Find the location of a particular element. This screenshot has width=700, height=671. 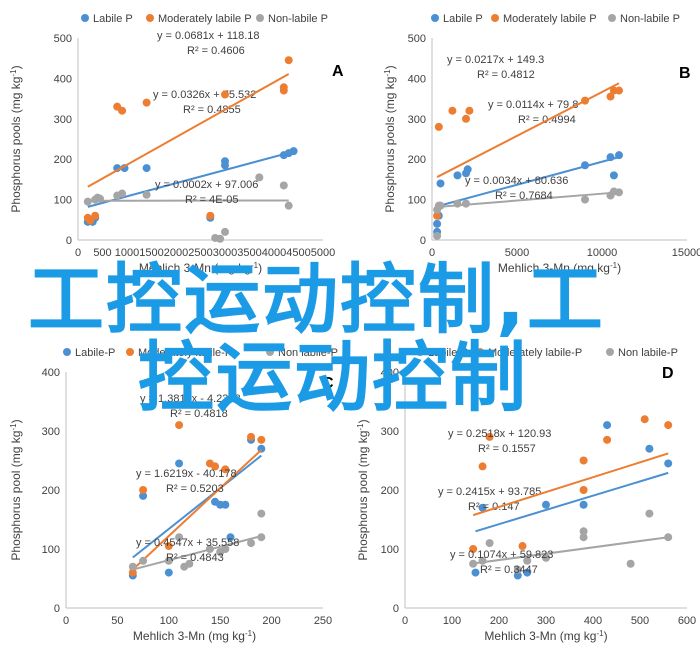

panel-label: D is located at coordinates (668, 373).